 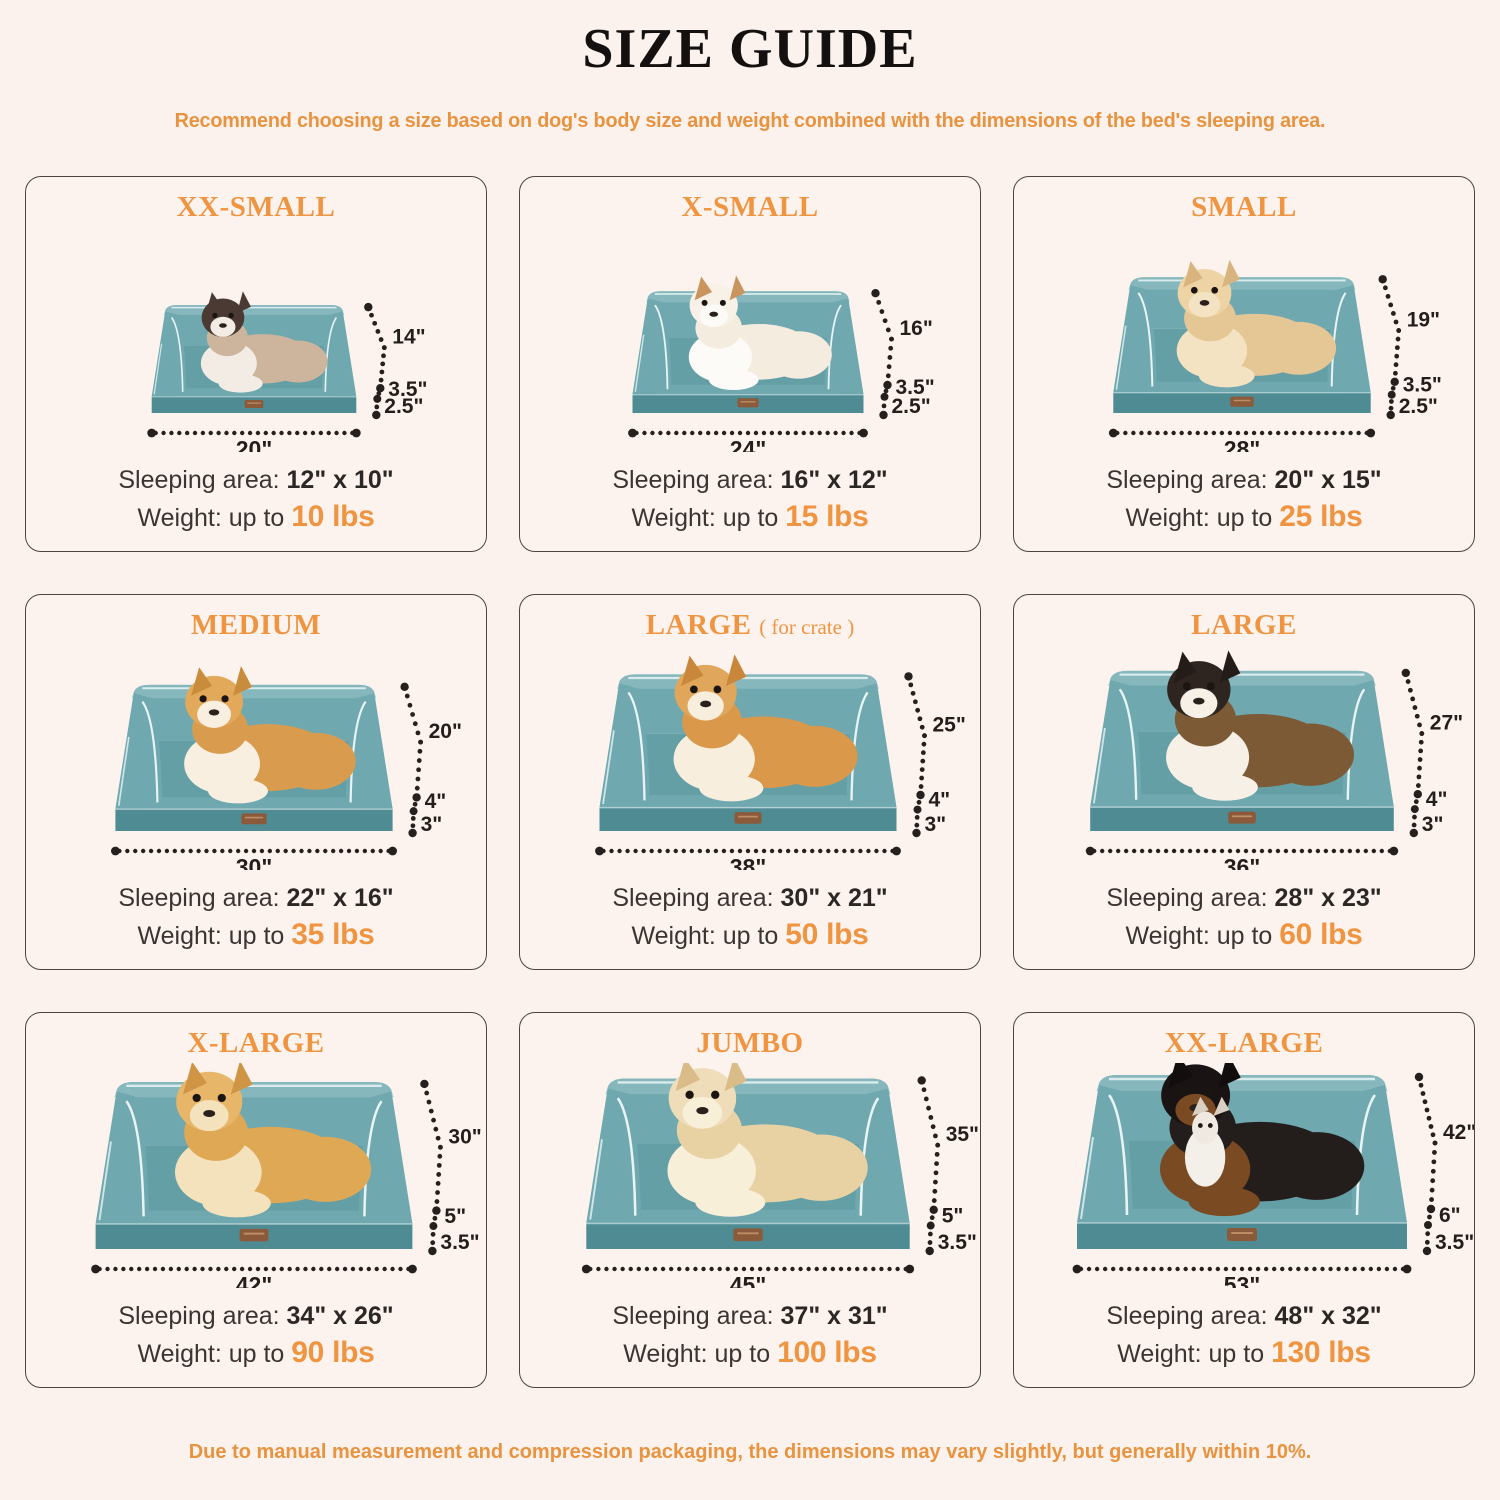 What do you see at coordinates (750, 517) in the screenshot?
I see `weight-line: Weight: up to 15 lbs` at bounding box center [750, 517].